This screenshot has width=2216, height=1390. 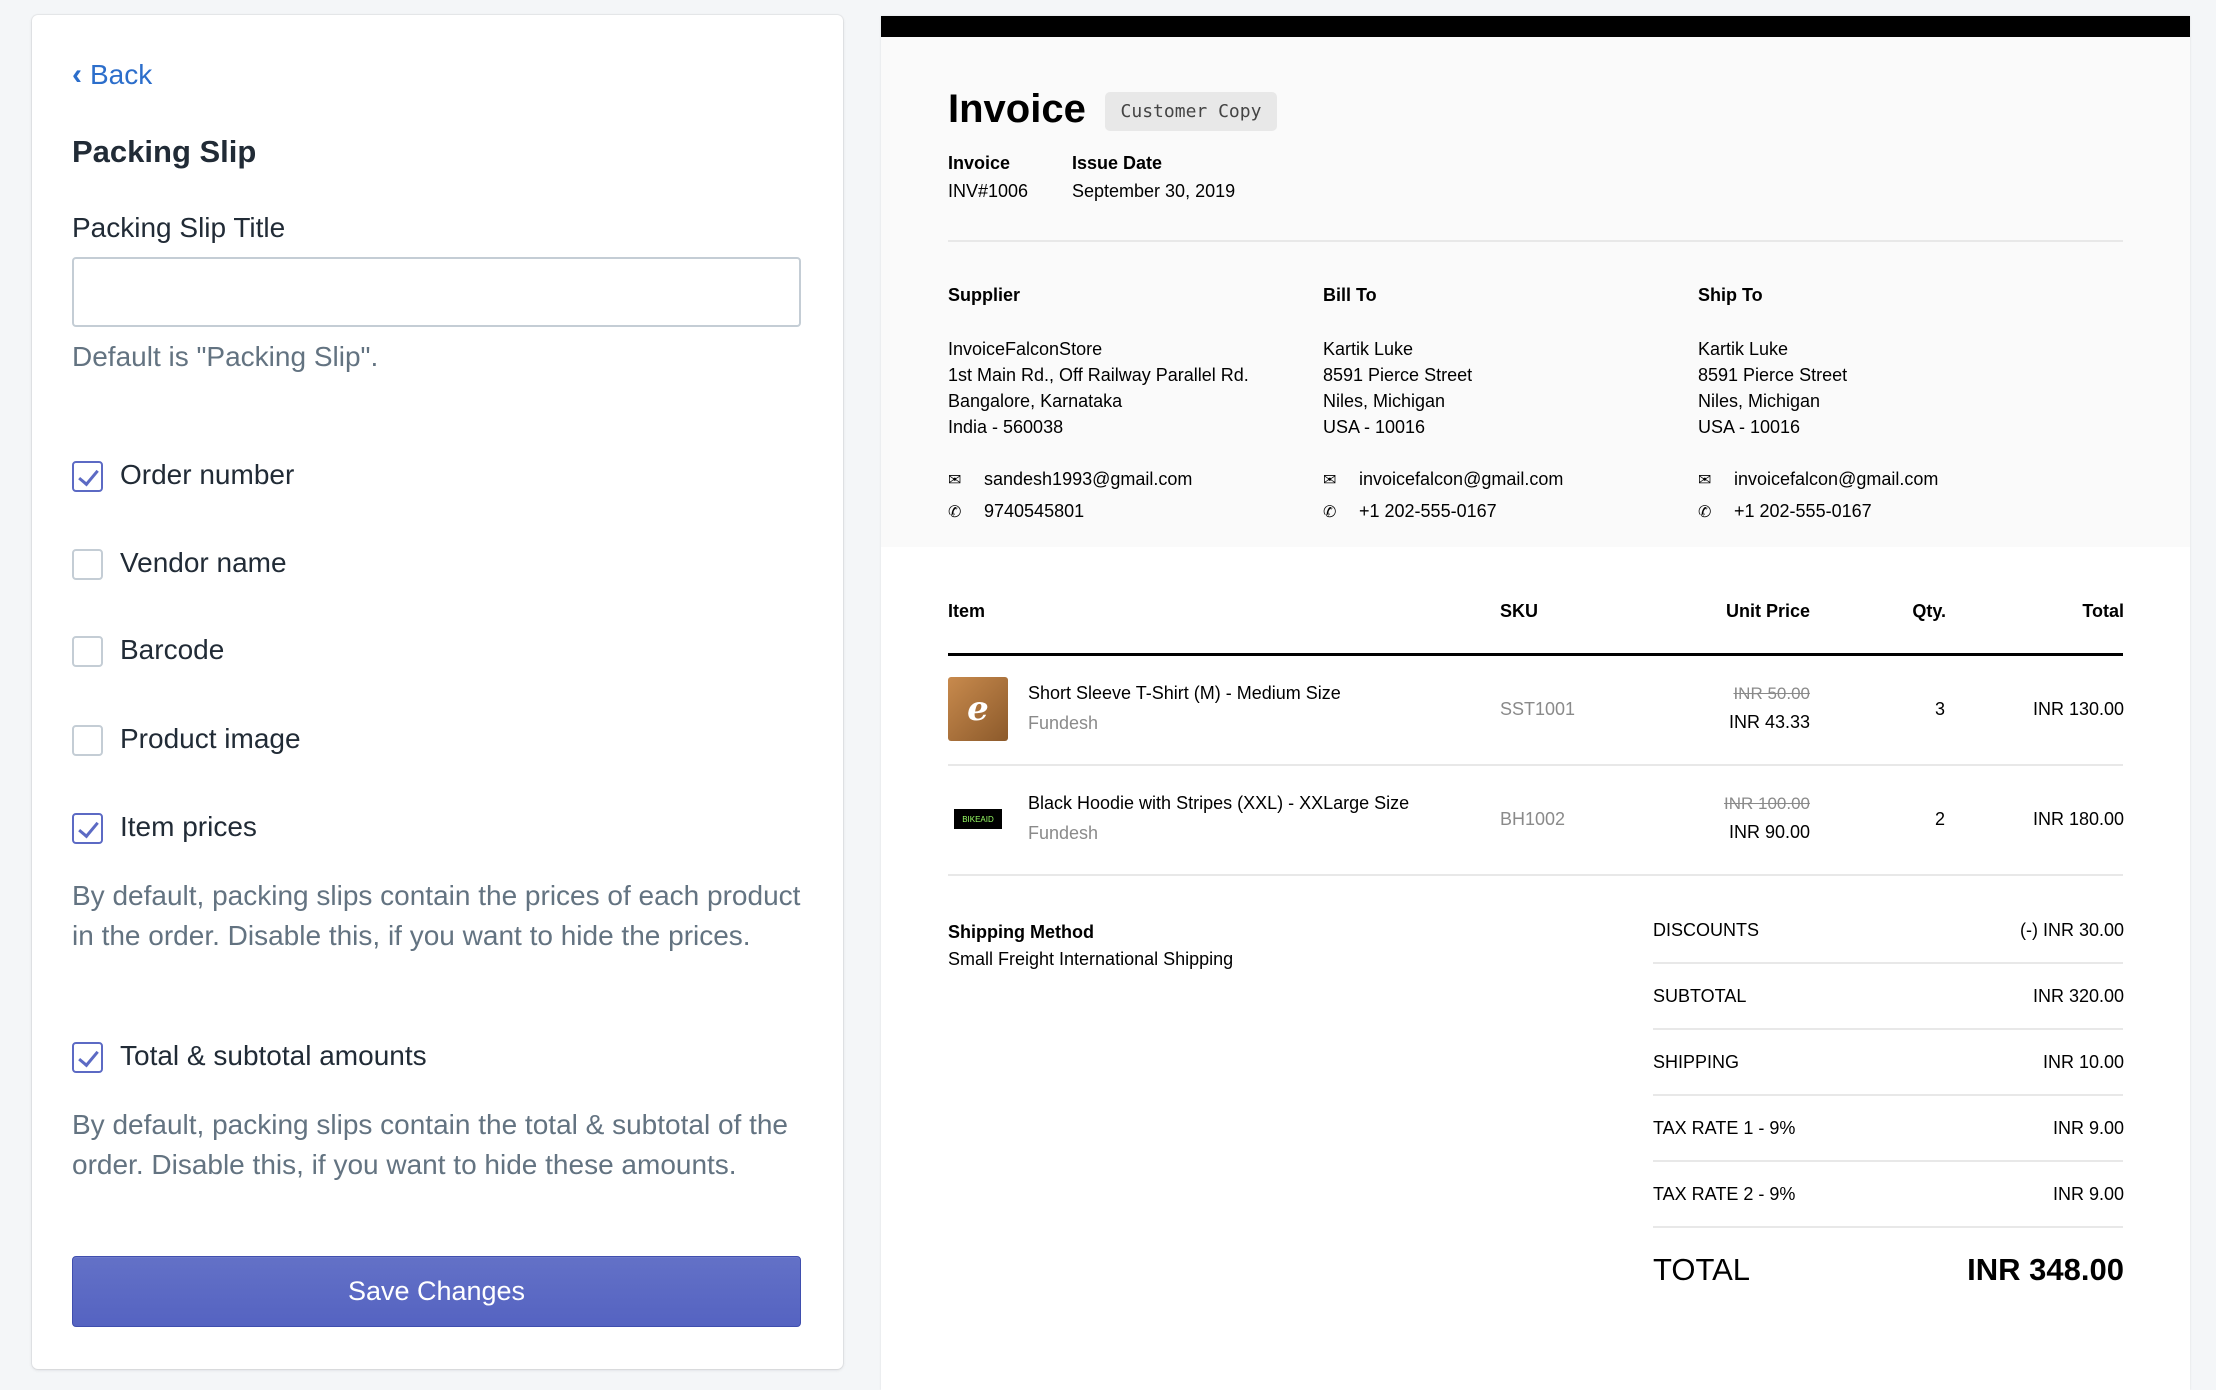 I want to click on summary-value: (-) INR 30.00, so click(x=2071, y=930).